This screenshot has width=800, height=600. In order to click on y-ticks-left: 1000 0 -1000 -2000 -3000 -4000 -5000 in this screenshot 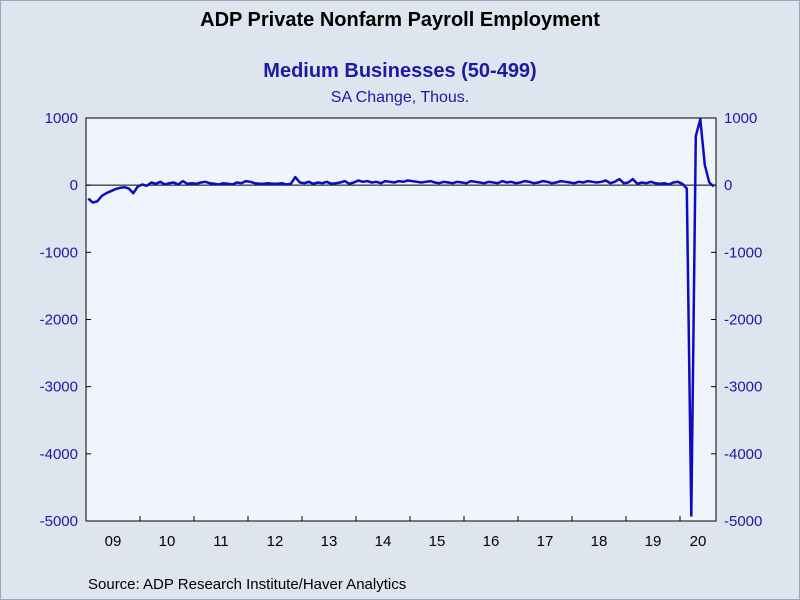, I will do `click(65, 320)`.